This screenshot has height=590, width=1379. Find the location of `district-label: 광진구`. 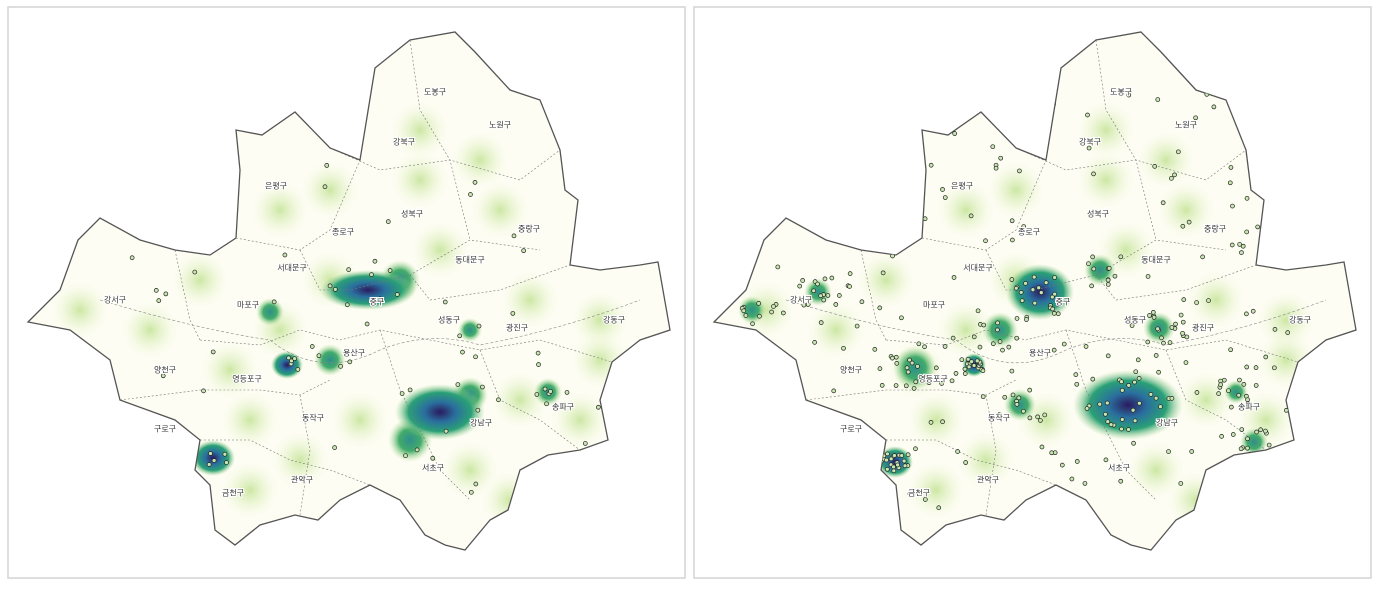

district-label: 광진구 is located at coordinates (1203, 328).